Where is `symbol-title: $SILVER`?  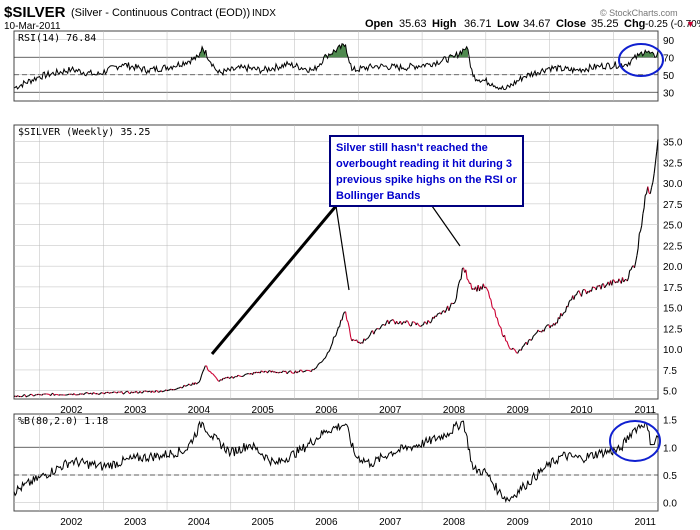 symbol-title: $SILVER is located at coordinates (35, 12).